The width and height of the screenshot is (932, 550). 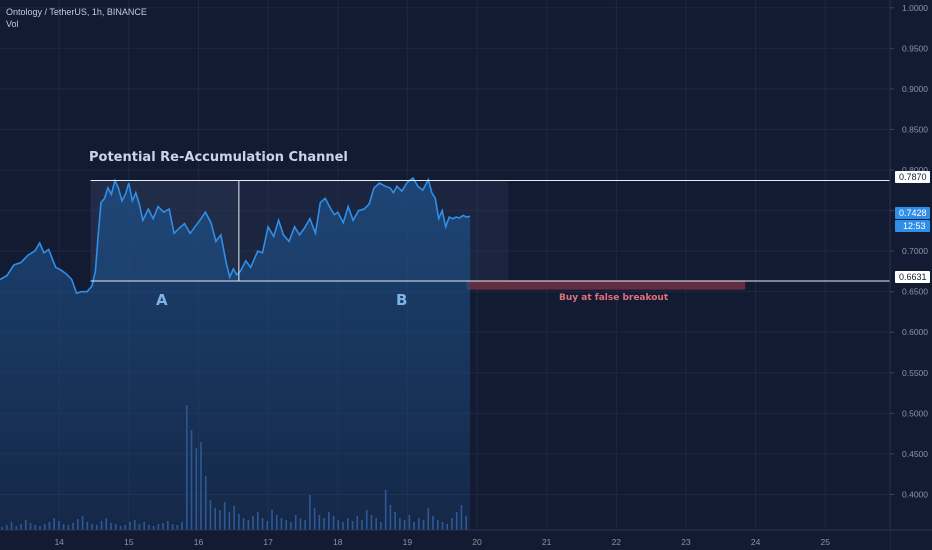 I want to click on price-badges: 0.7870 0.6631 0.7428 12:53, so click(x=912, y=227).